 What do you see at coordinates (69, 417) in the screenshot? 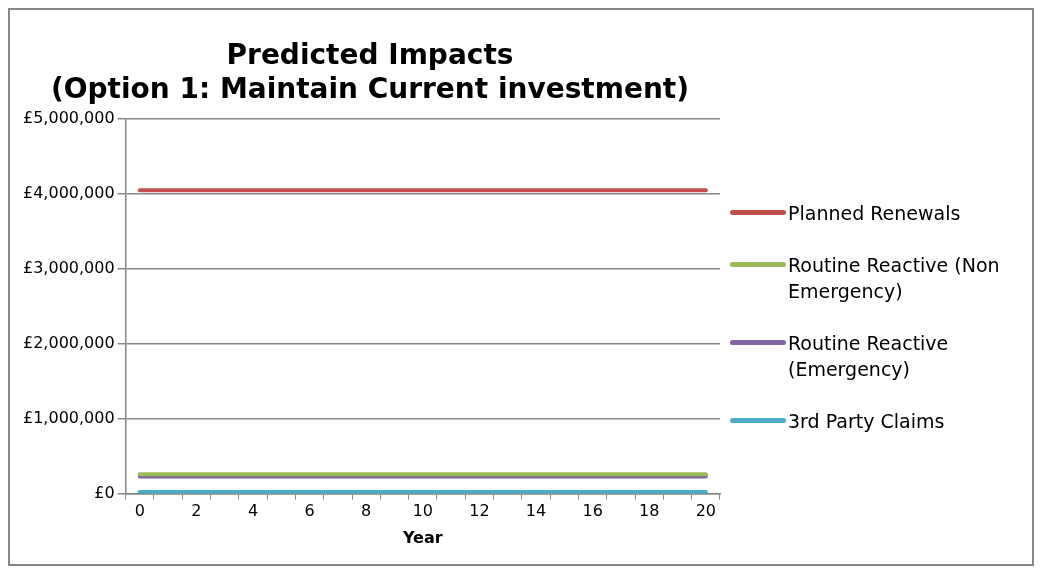
I see `y-tick-label: £1,000,000` at bounding box center [69, 417].